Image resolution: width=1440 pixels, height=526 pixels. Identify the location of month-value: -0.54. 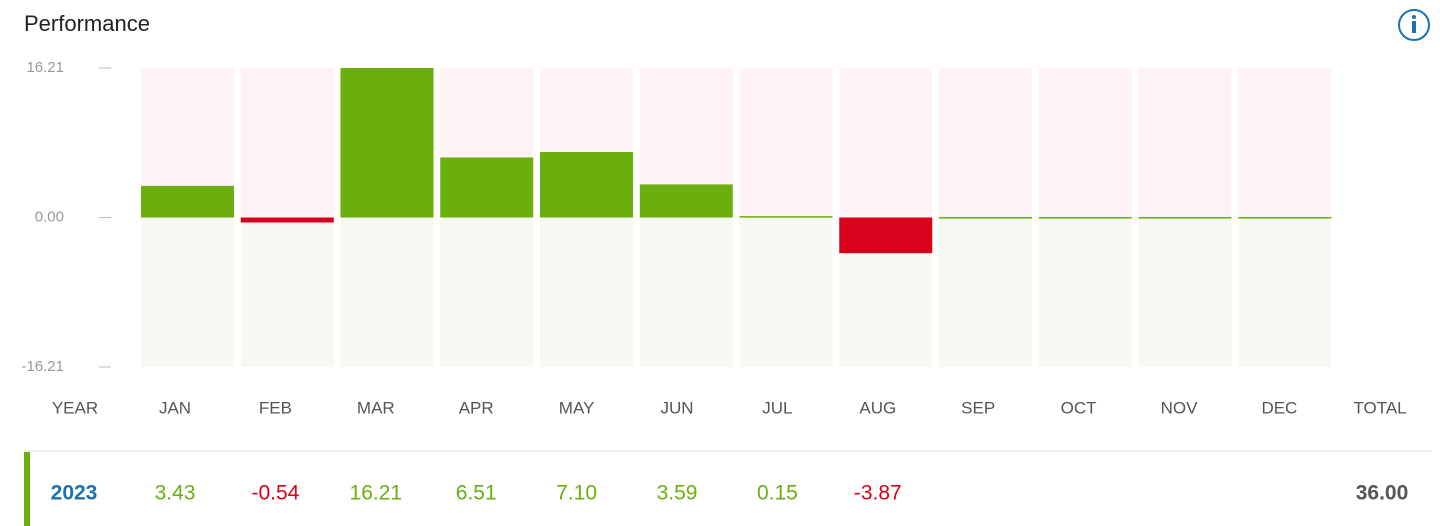
(275, 493).